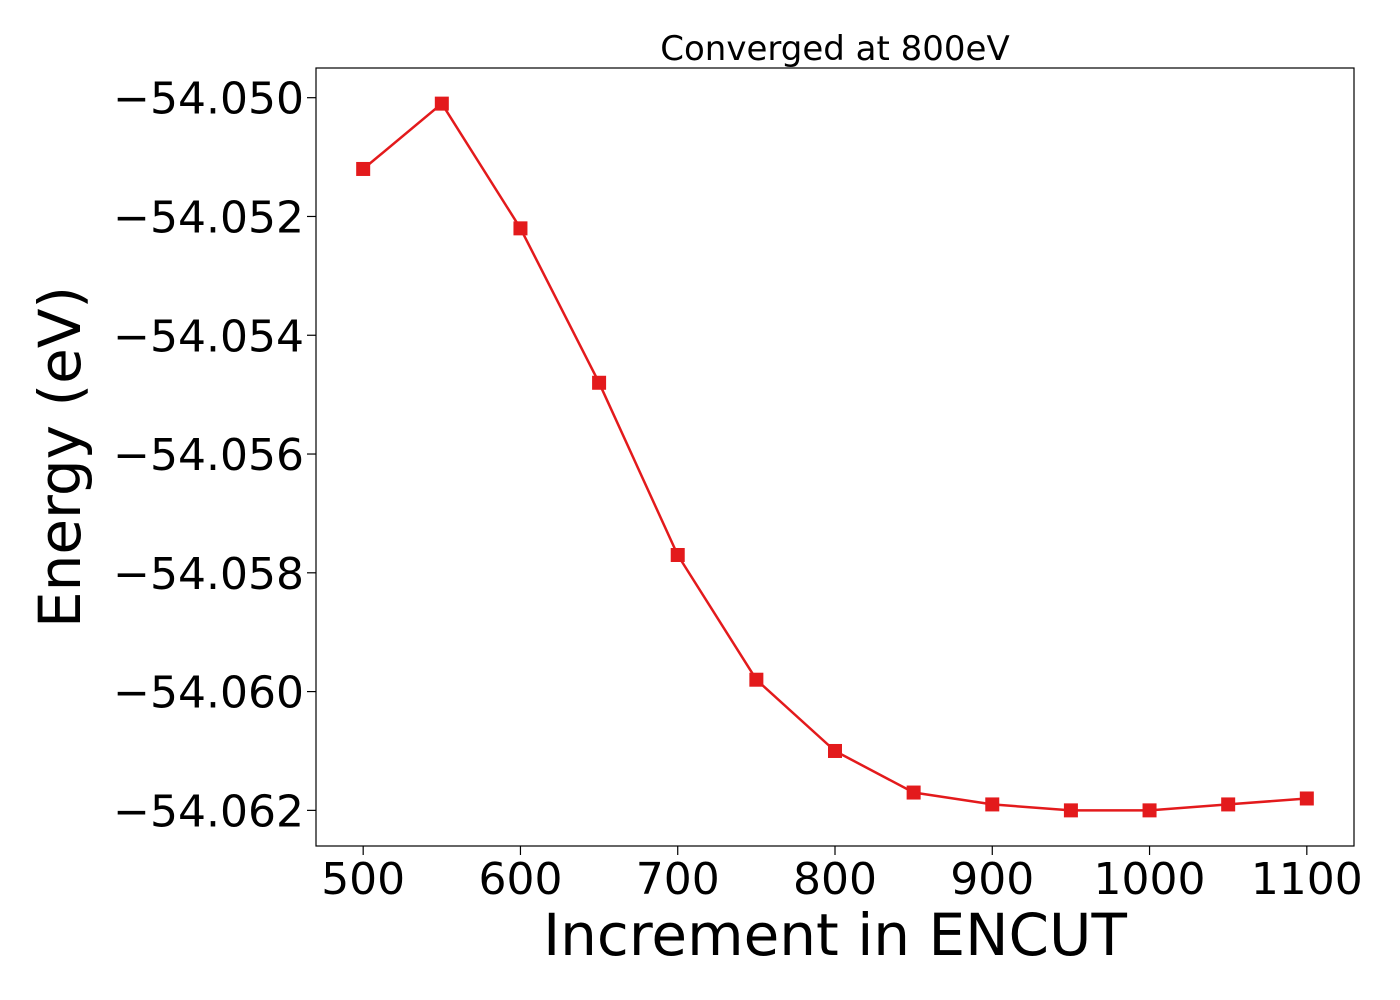 The height and width of the screenshot is (1000, 1400). Describe the element at coordinates (363, 879) in the screenshot. I see `x-tick-label: 500` at that location.